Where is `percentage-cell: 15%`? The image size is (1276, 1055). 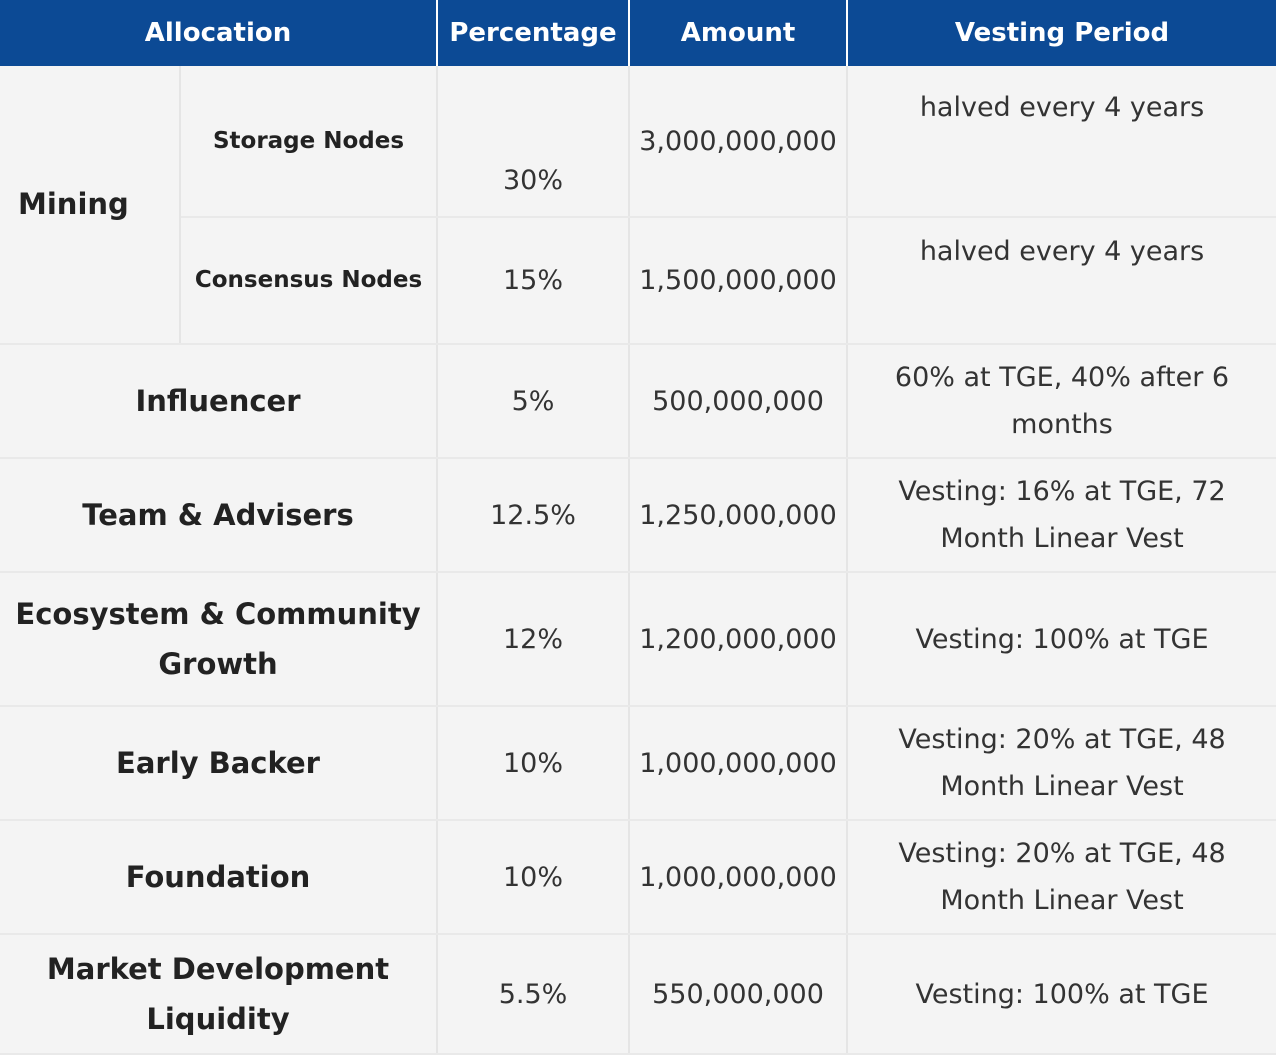 percentage-cell: 15% is located at coordinates (534, 281).